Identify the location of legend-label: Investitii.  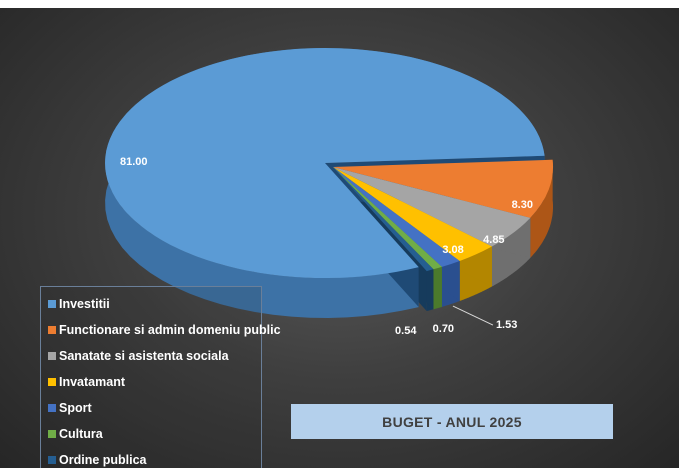
(84, 304).